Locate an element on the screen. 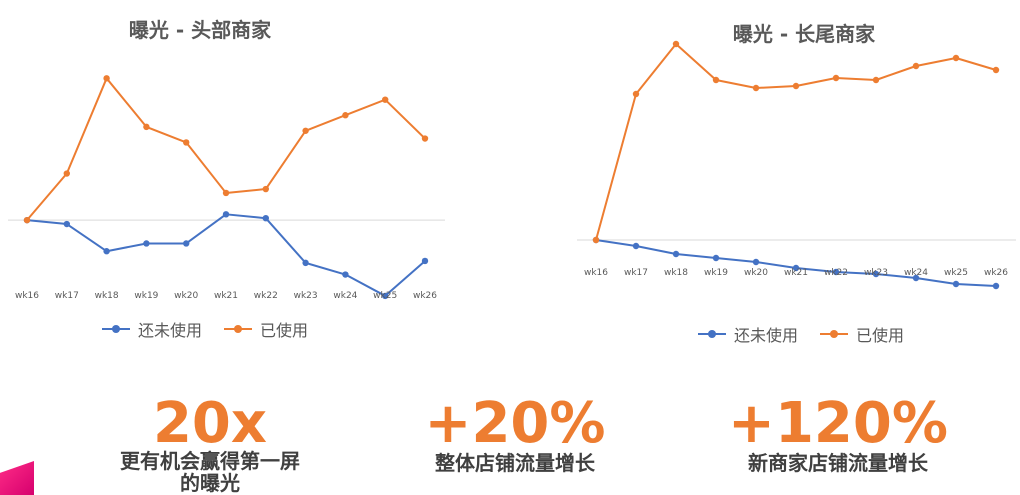  x-tick-label-right: wk17 is located at coordinates (636, 273).